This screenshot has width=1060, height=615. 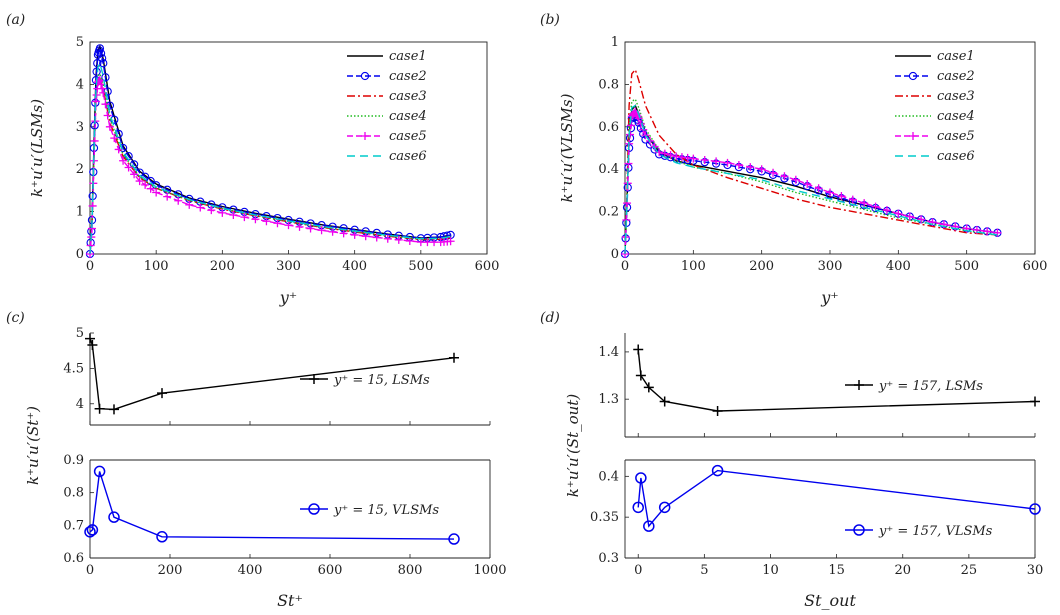 I want to click on x-axis-label: y⁺, so click(x=829, y=297).